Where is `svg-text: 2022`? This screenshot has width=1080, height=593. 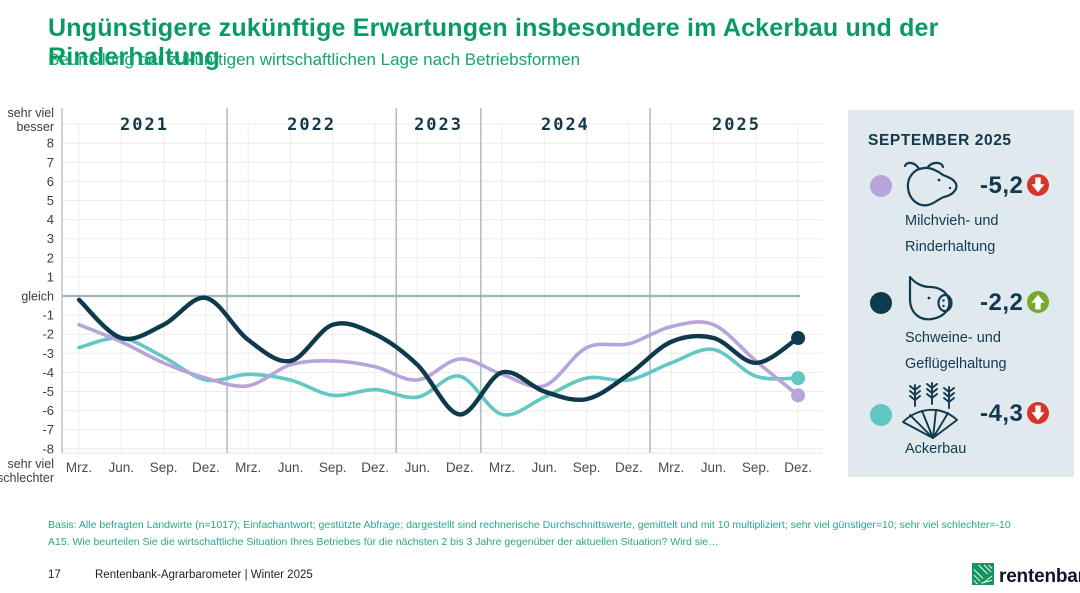
svg-text: 2022 is located at coordinates (311, 125).